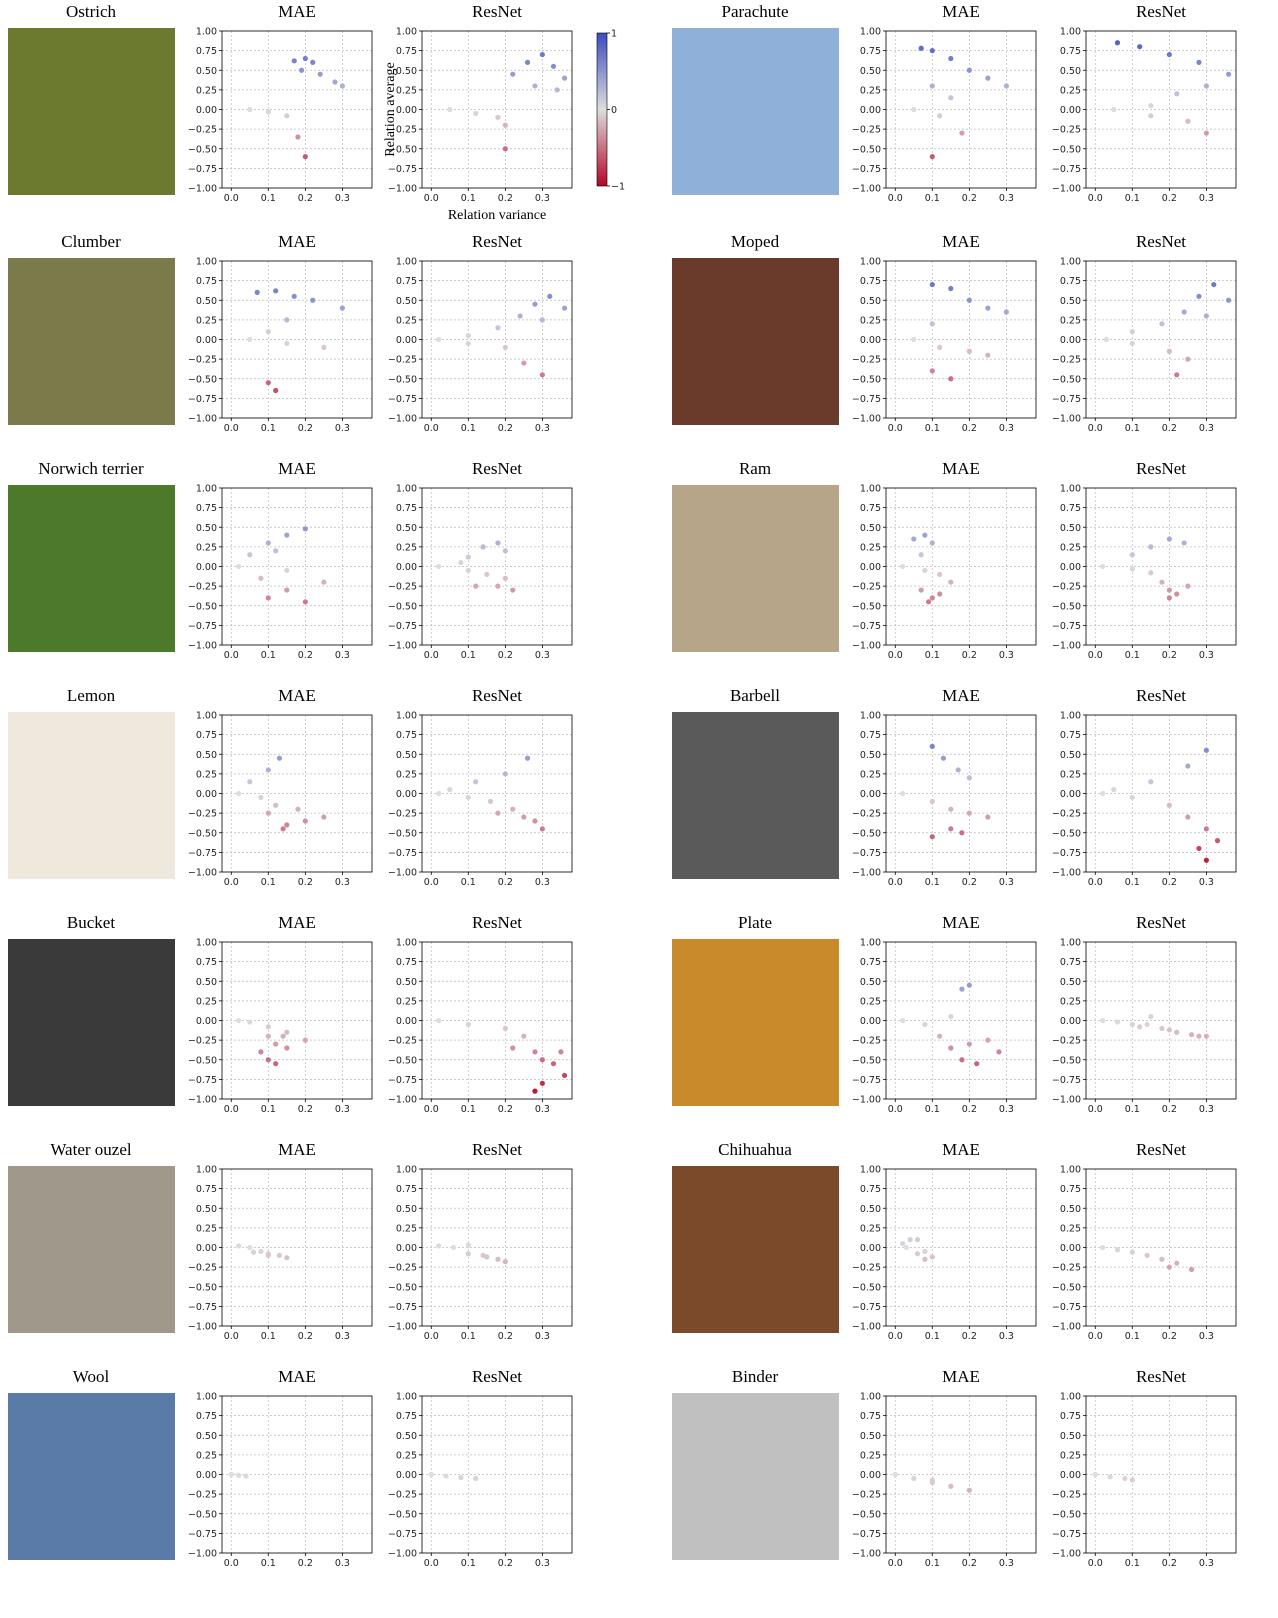 The image size is (1278, 1618). Describe the element at coordinates (755, 1476) in the screenshot. I see `photo` at that location.